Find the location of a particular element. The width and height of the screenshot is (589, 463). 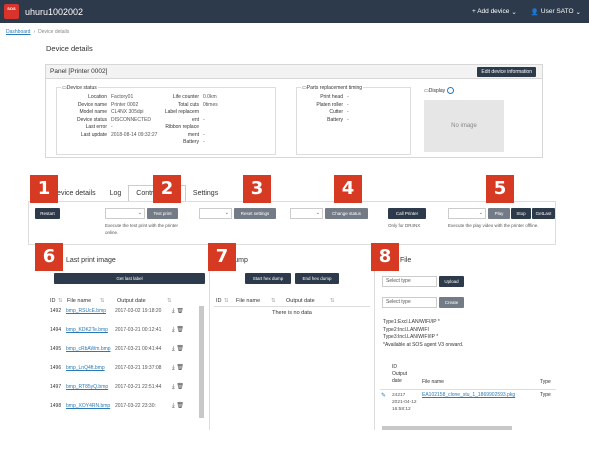

callout-7: 7 is located at coordinates (222, 257).